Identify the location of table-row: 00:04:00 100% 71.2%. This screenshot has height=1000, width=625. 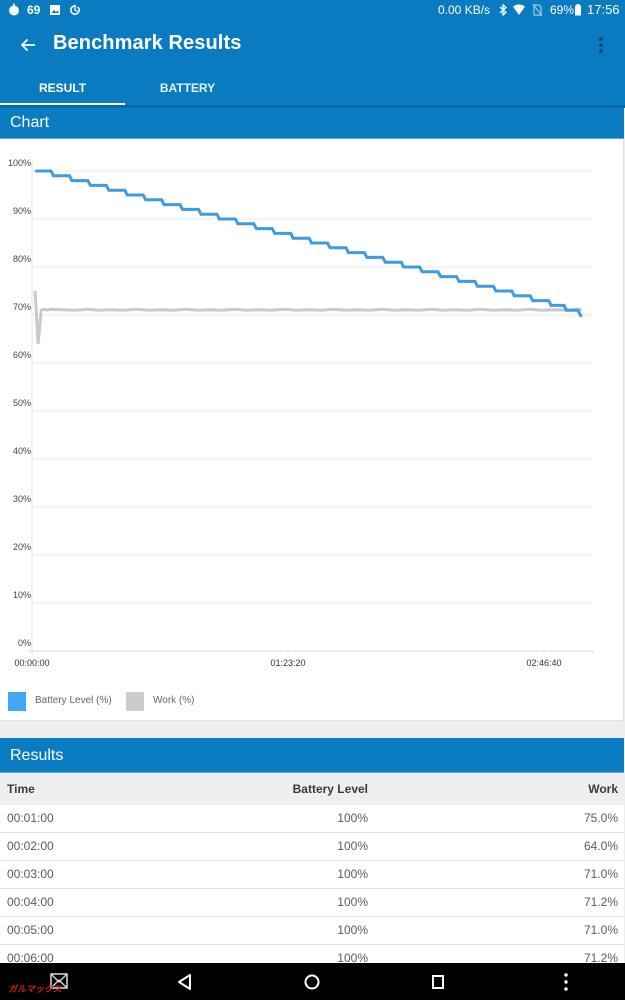
(312, 903).